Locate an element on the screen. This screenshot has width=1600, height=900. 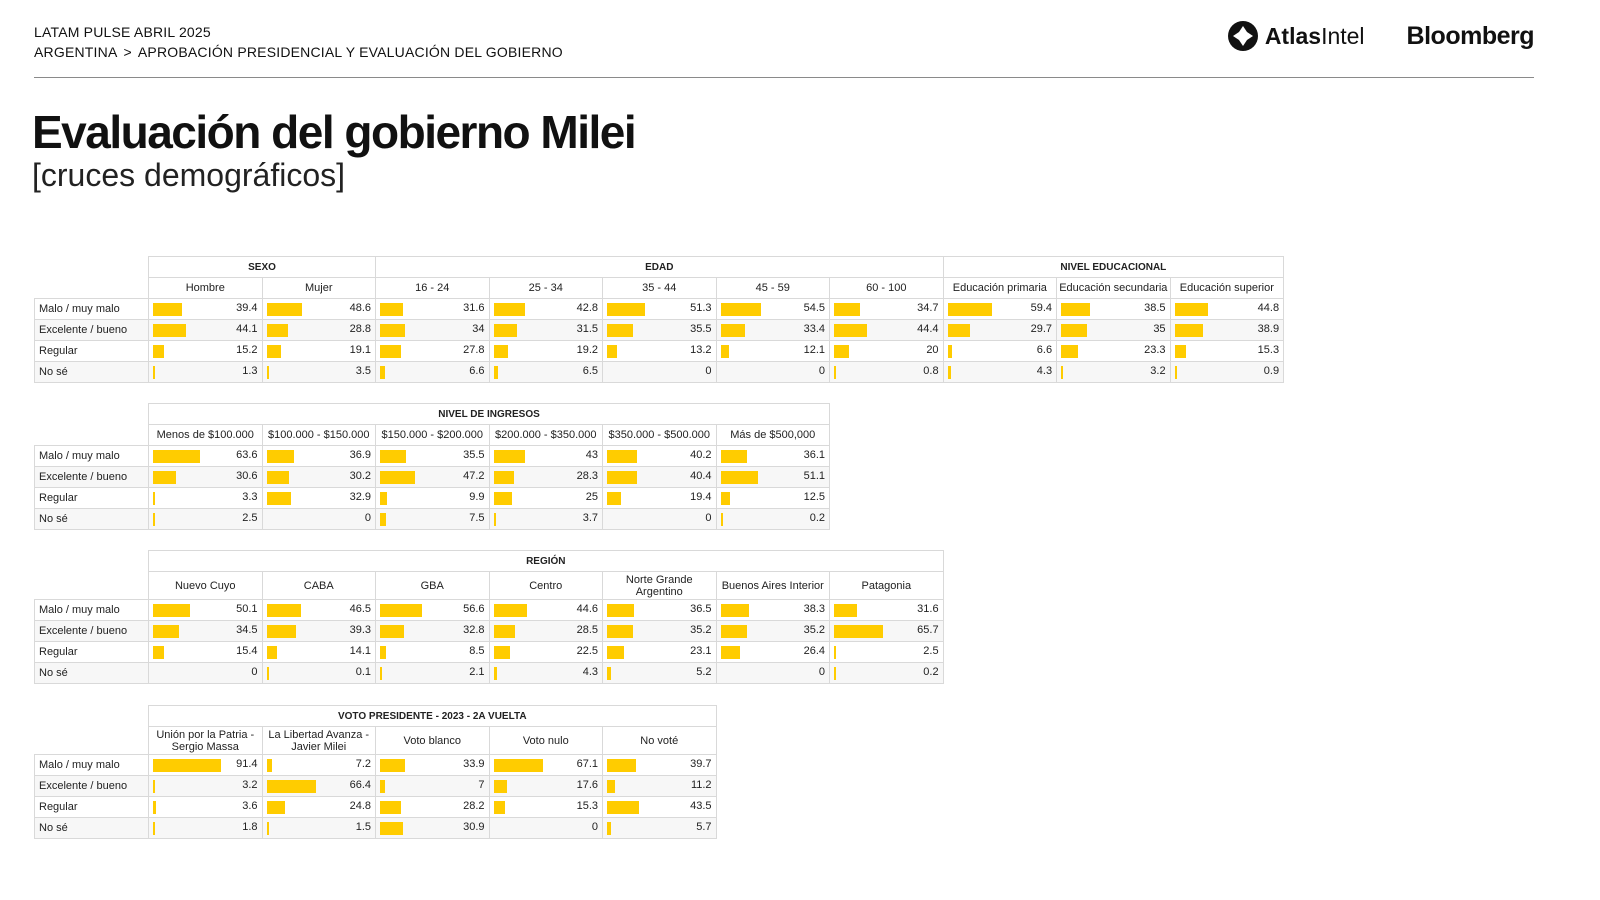
corner-blank is located at coordinates (92, 586).